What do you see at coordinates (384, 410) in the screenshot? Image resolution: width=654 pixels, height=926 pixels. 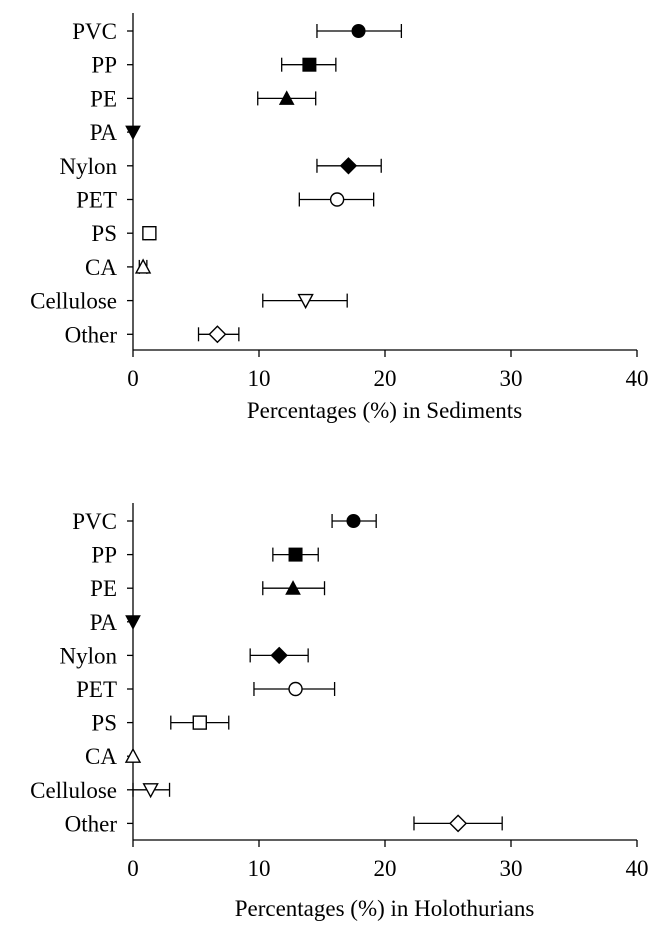 I see `x-axis-title: Percentages (%) in Sediments` at bounding box center [384, 410].